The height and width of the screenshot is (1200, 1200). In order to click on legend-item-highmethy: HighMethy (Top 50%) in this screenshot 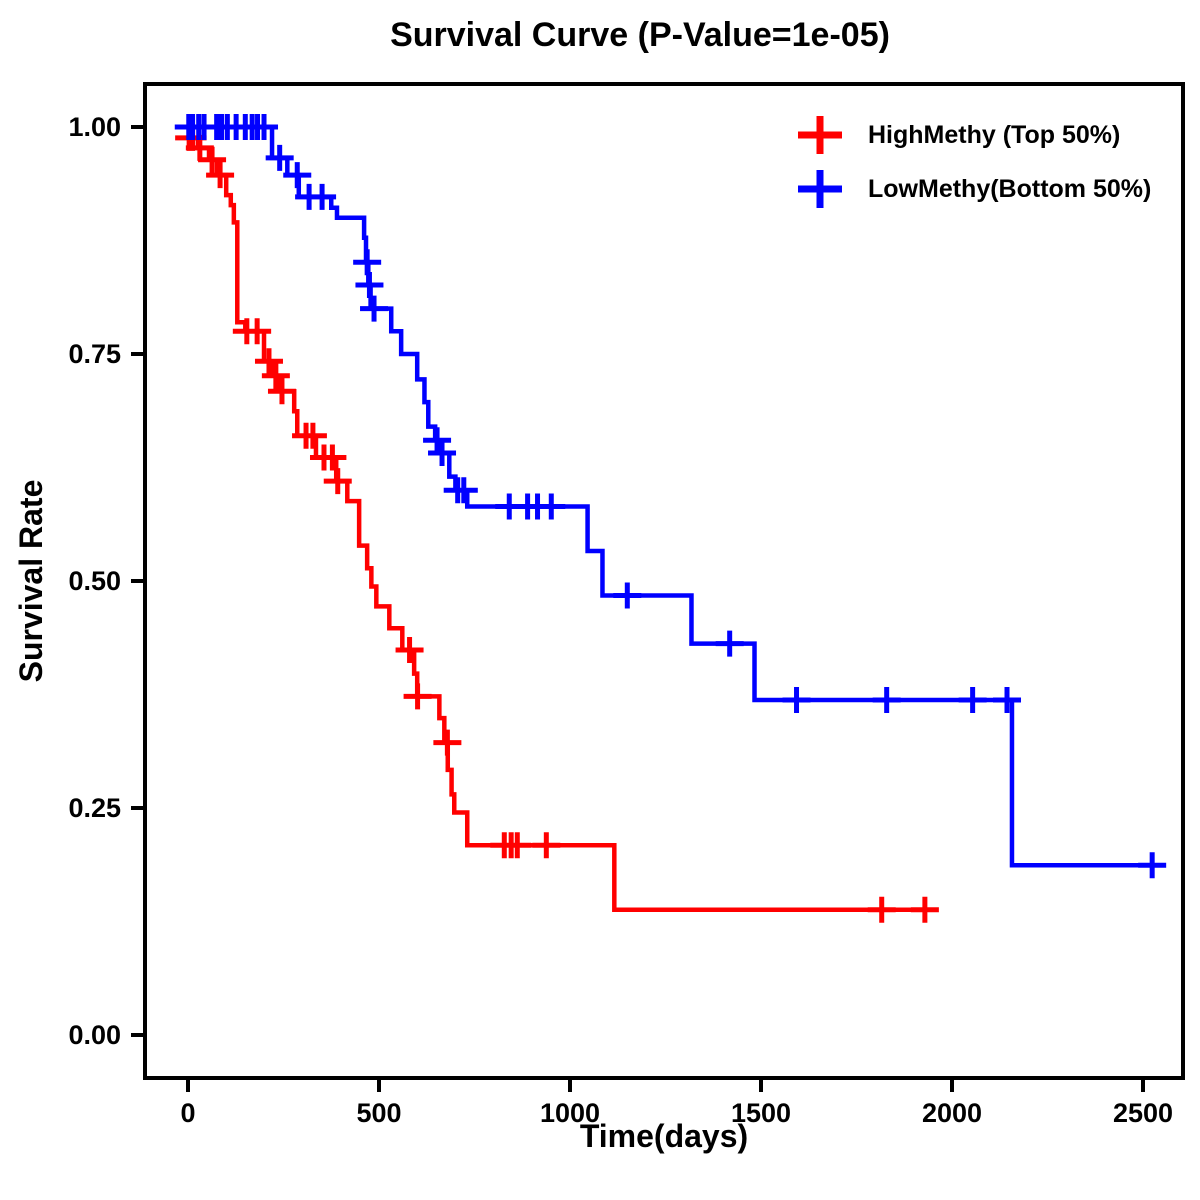, I will do `click(973, 135)`.